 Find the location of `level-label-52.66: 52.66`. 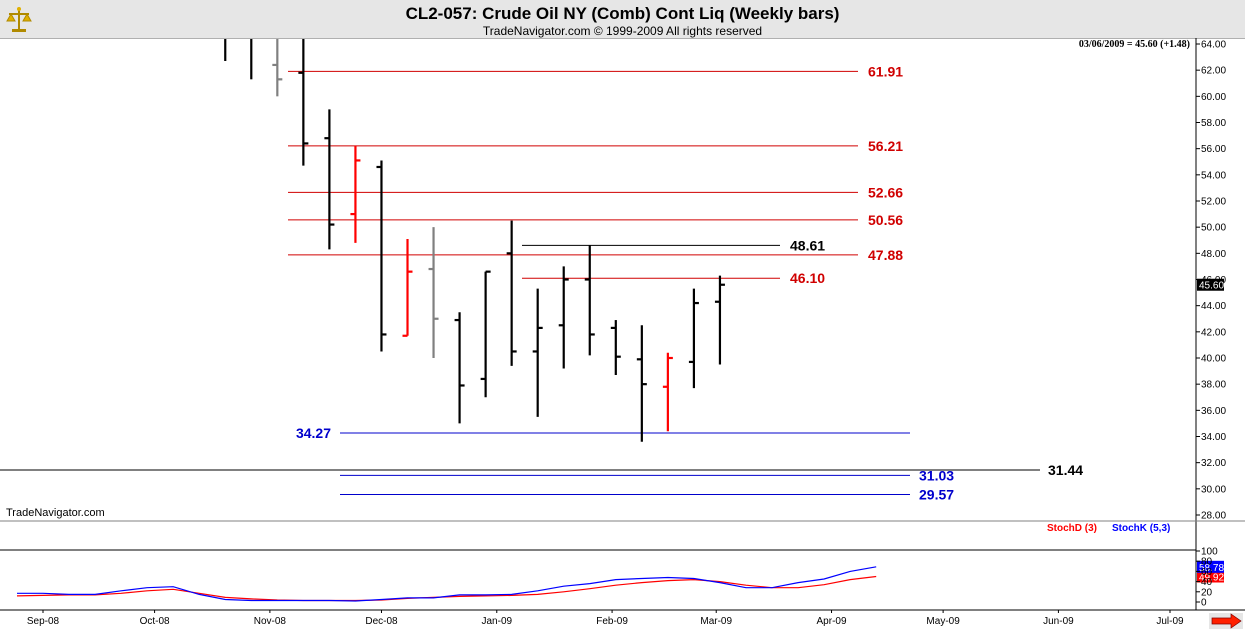

level-label-52.66: 52.66 is located at coordinates (885, 192).